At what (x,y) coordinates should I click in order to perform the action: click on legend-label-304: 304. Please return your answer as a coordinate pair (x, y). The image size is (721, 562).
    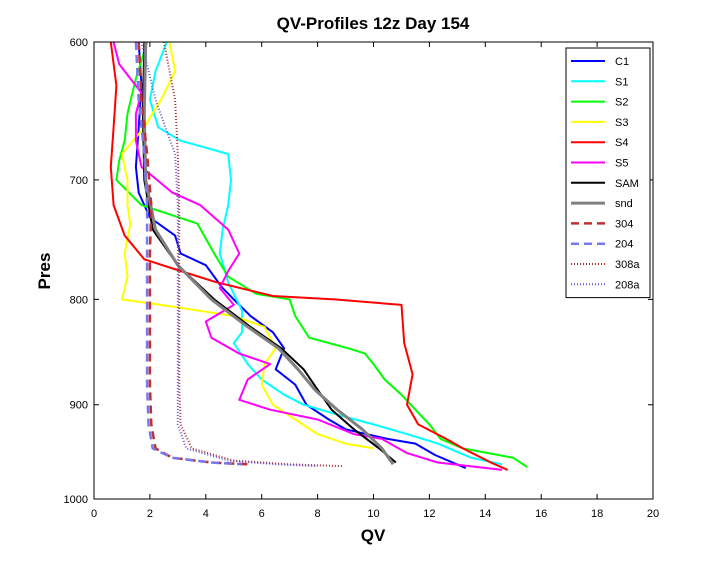
    Looking at the image, I should click on (624, 224).